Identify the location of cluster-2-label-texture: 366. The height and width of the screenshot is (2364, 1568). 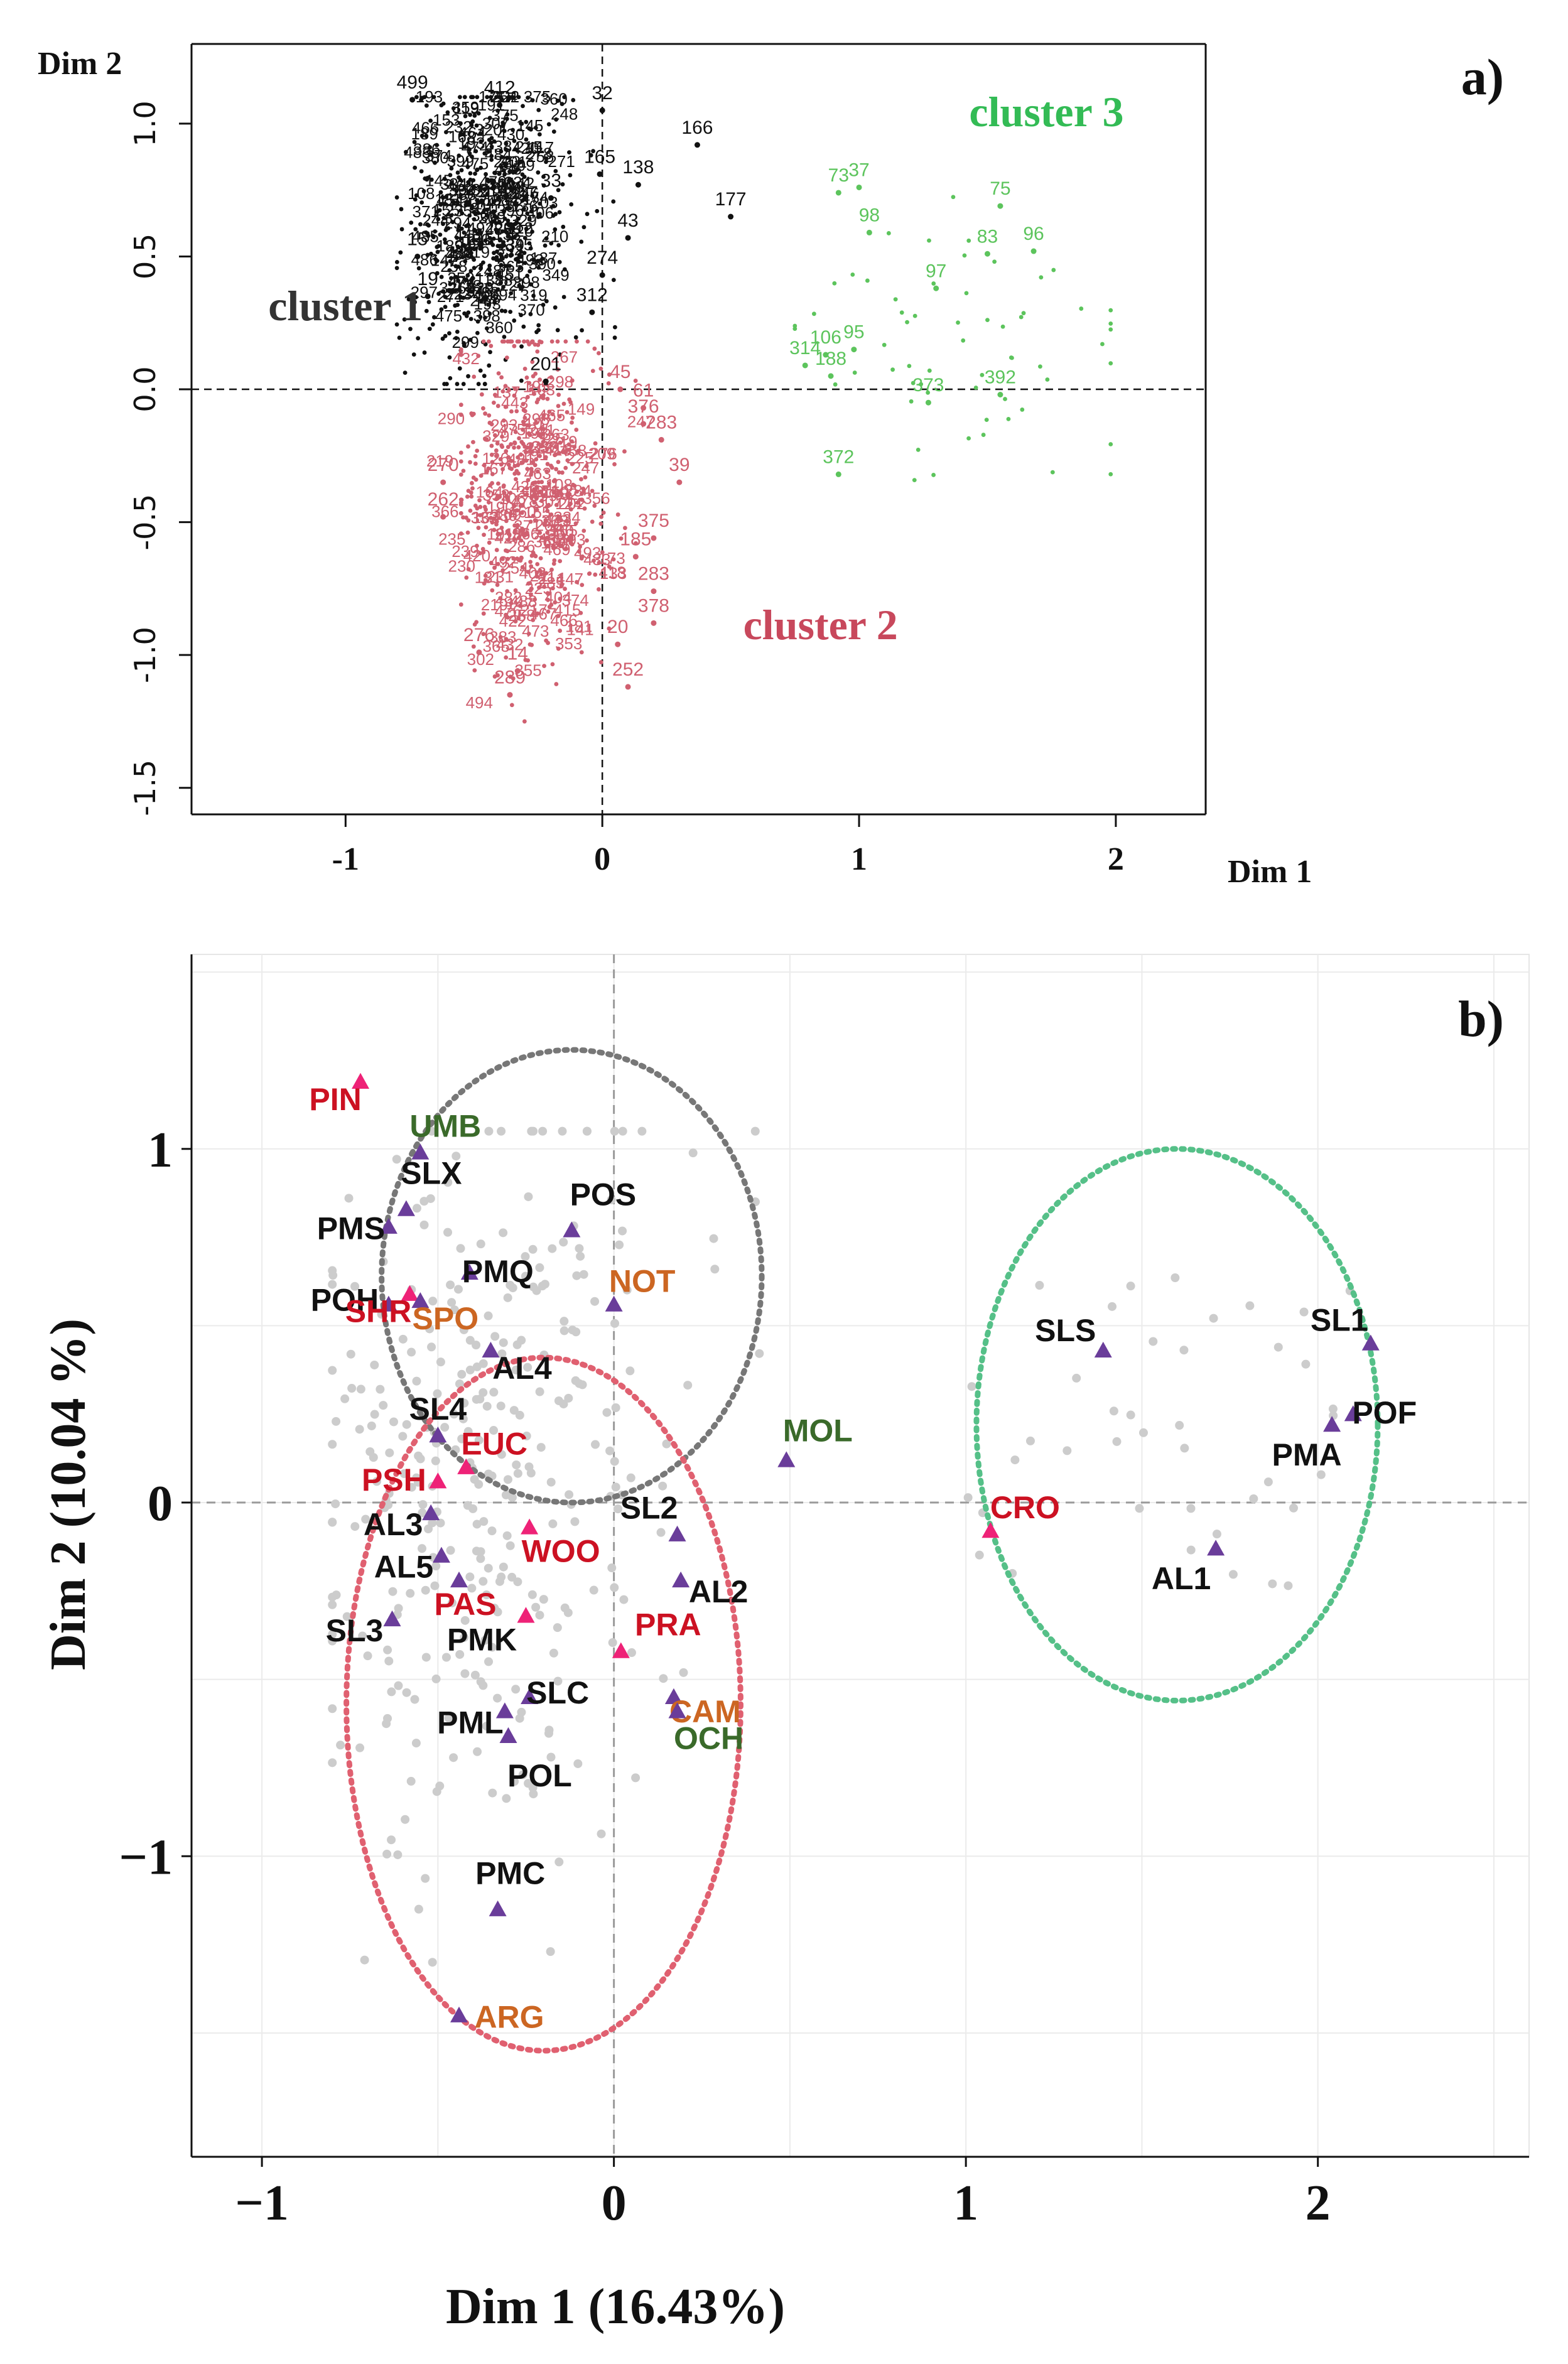
(525, 533).